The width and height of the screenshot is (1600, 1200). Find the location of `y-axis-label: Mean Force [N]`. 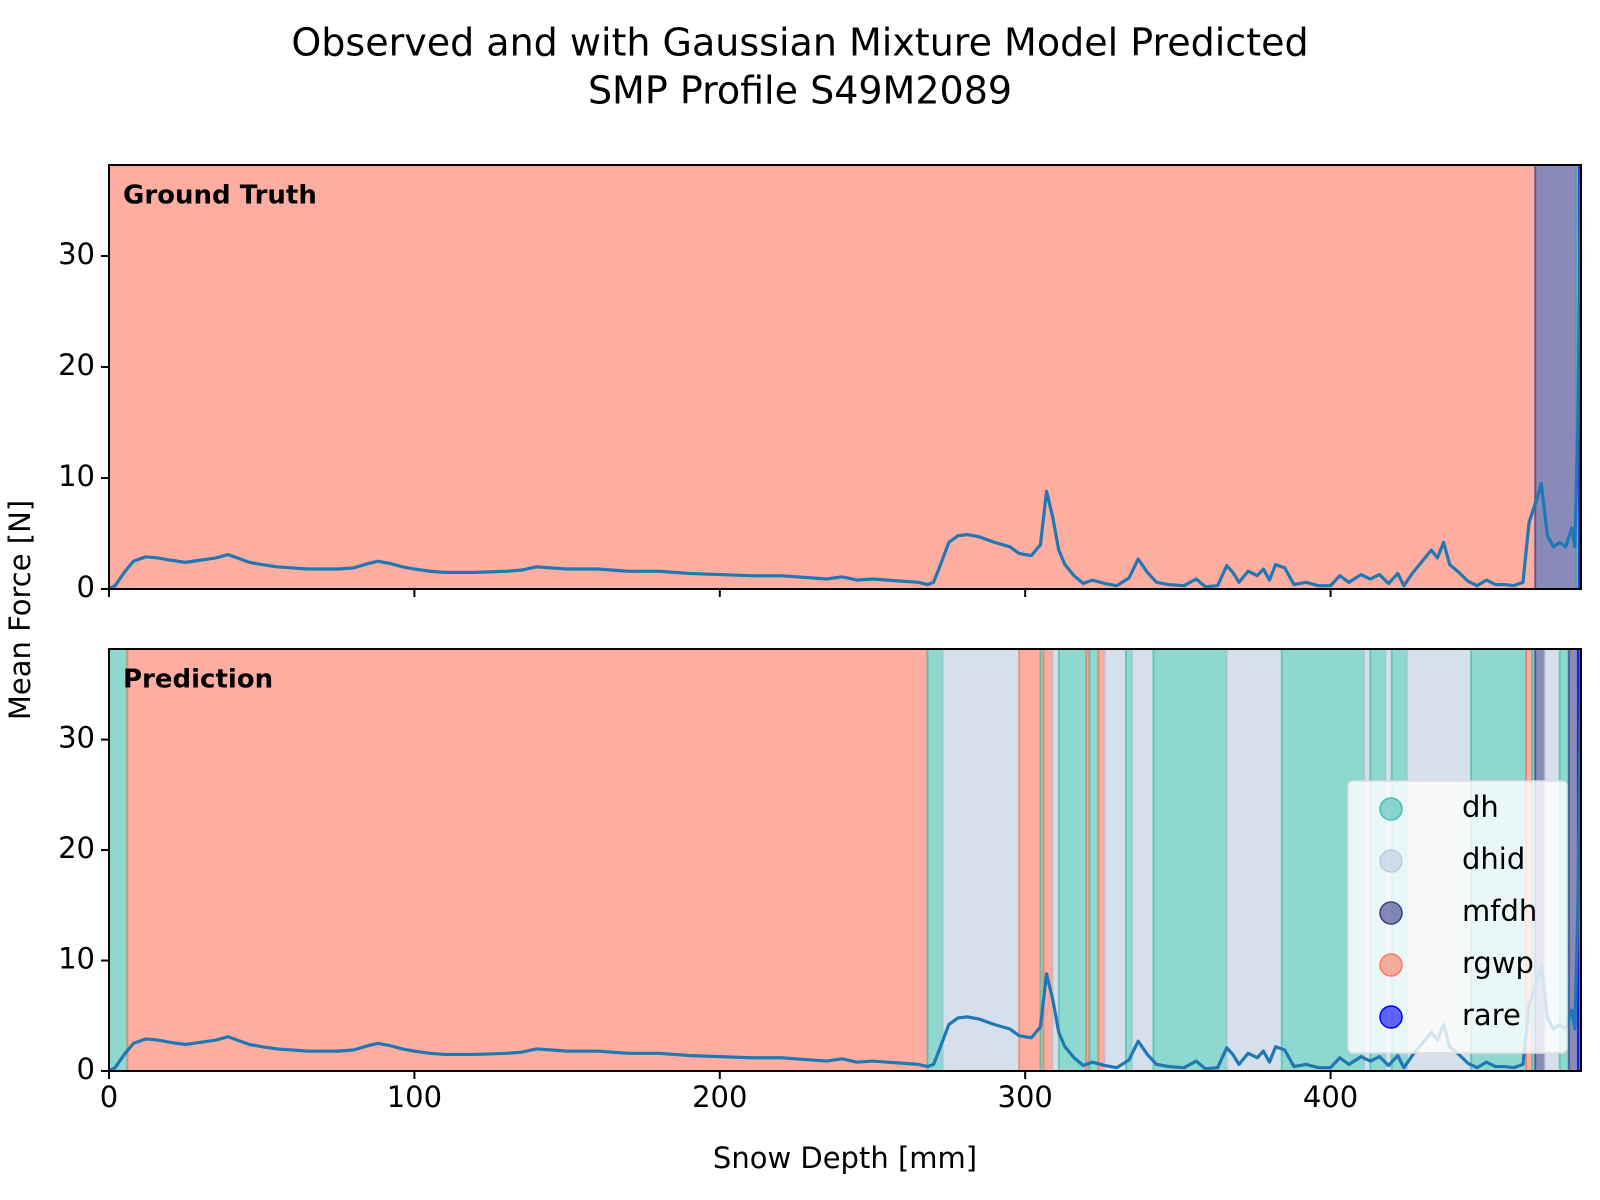

y-axis-label: Mean Force [N] is located at coordinates (20, 610).